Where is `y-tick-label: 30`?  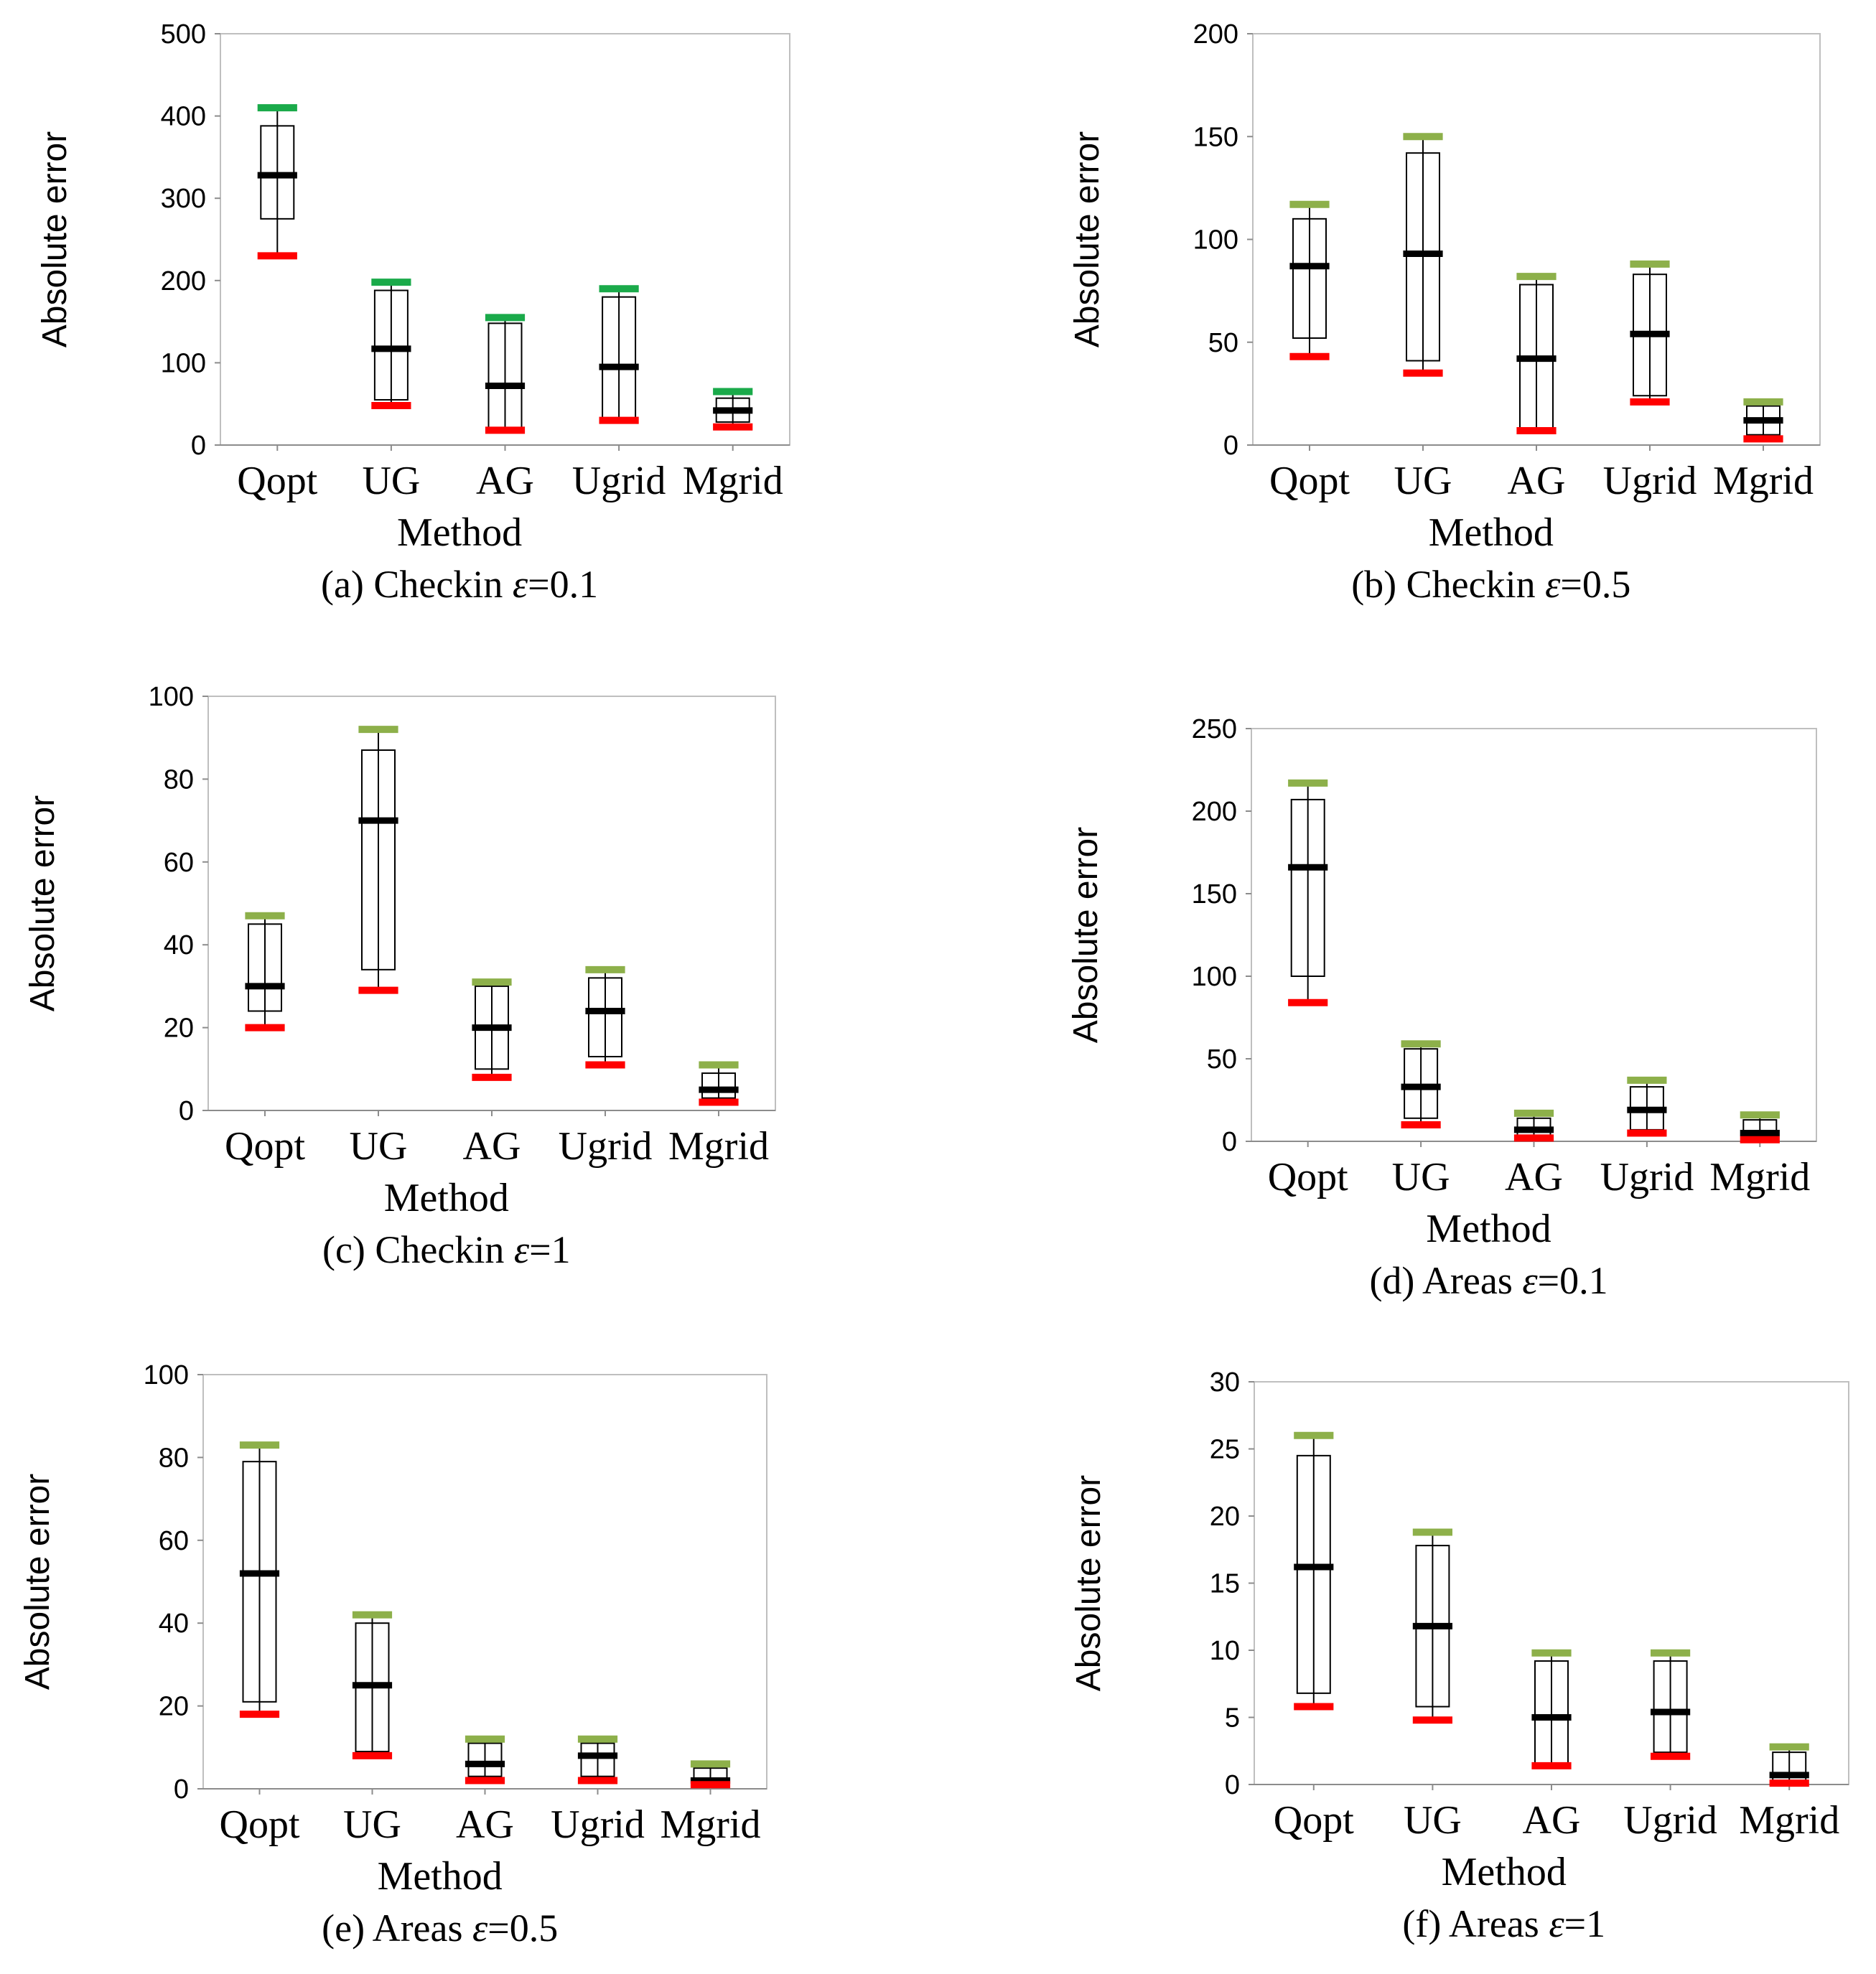
y-tick-label: 30 is located at coordinates (1225, 1382).